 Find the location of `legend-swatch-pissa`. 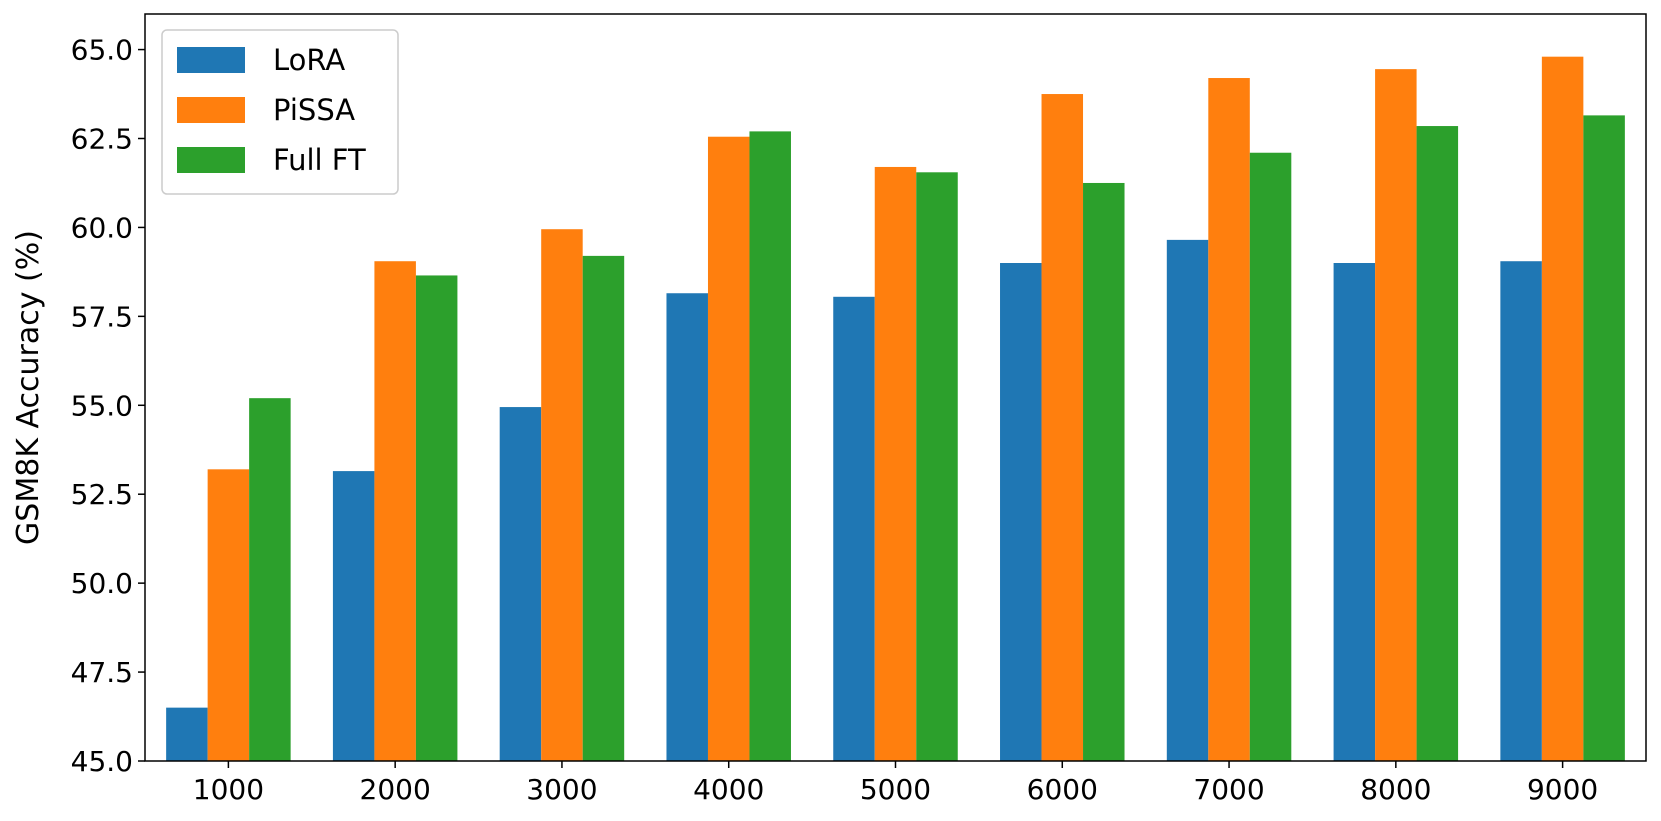

legend-swatch-pissa is located at coordinates (211, 110).